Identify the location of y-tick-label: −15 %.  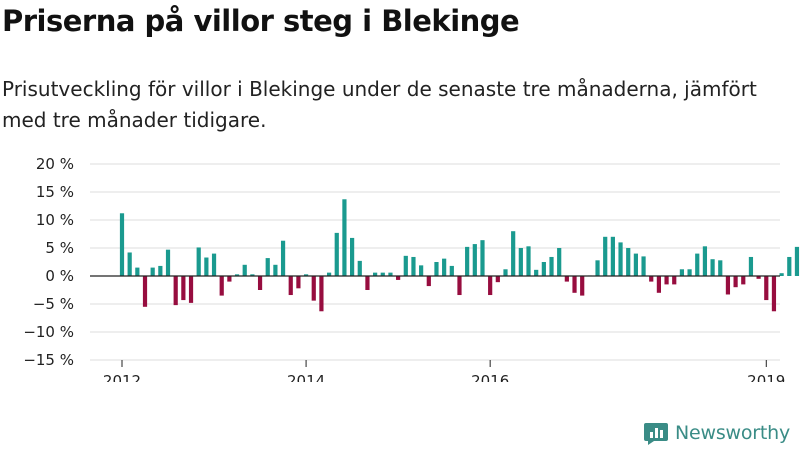
(48, 360).